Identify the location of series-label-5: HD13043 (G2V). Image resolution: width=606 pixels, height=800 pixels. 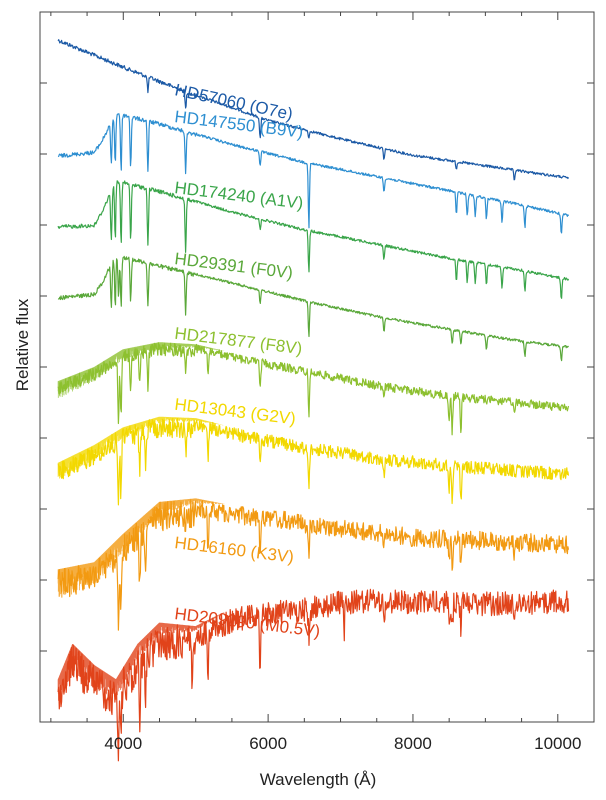
(234, 412).